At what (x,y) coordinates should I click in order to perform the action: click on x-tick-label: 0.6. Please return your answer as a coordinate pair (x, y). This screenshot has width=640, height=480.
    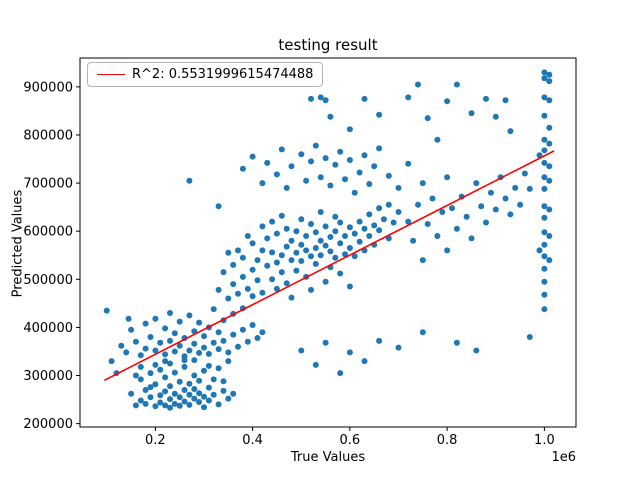
    Looking at the image, I should click on (350, 440).